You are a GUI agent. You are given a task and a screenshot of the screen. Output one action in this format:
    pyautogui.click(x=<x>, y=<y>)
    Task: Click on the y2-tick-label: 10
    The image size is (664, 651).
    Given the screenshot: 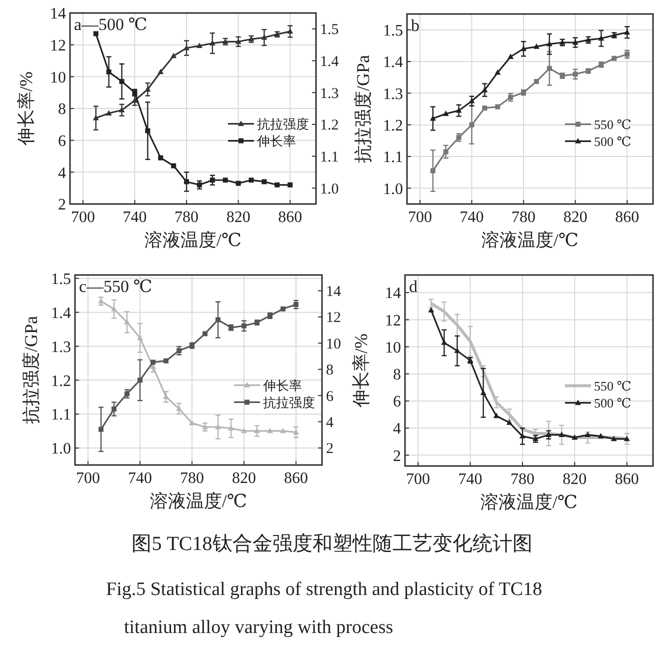 What is the action you would take?
    pyautogui.click(x=333, y=344)
    